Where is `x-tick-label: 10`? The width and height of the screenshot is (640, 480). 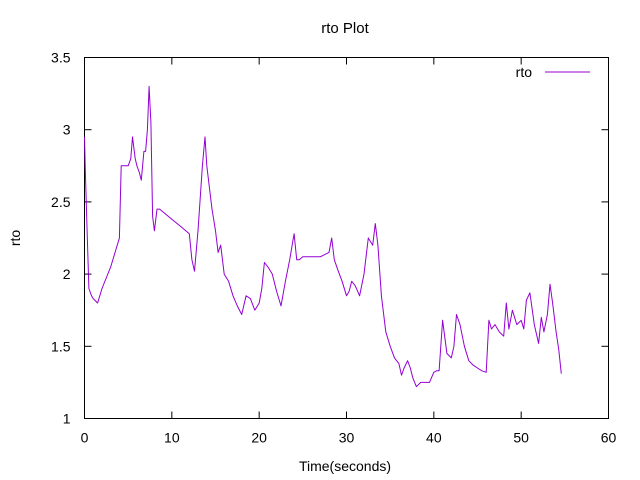
x-tick-label: 10 is located at coordinates (172, 438).